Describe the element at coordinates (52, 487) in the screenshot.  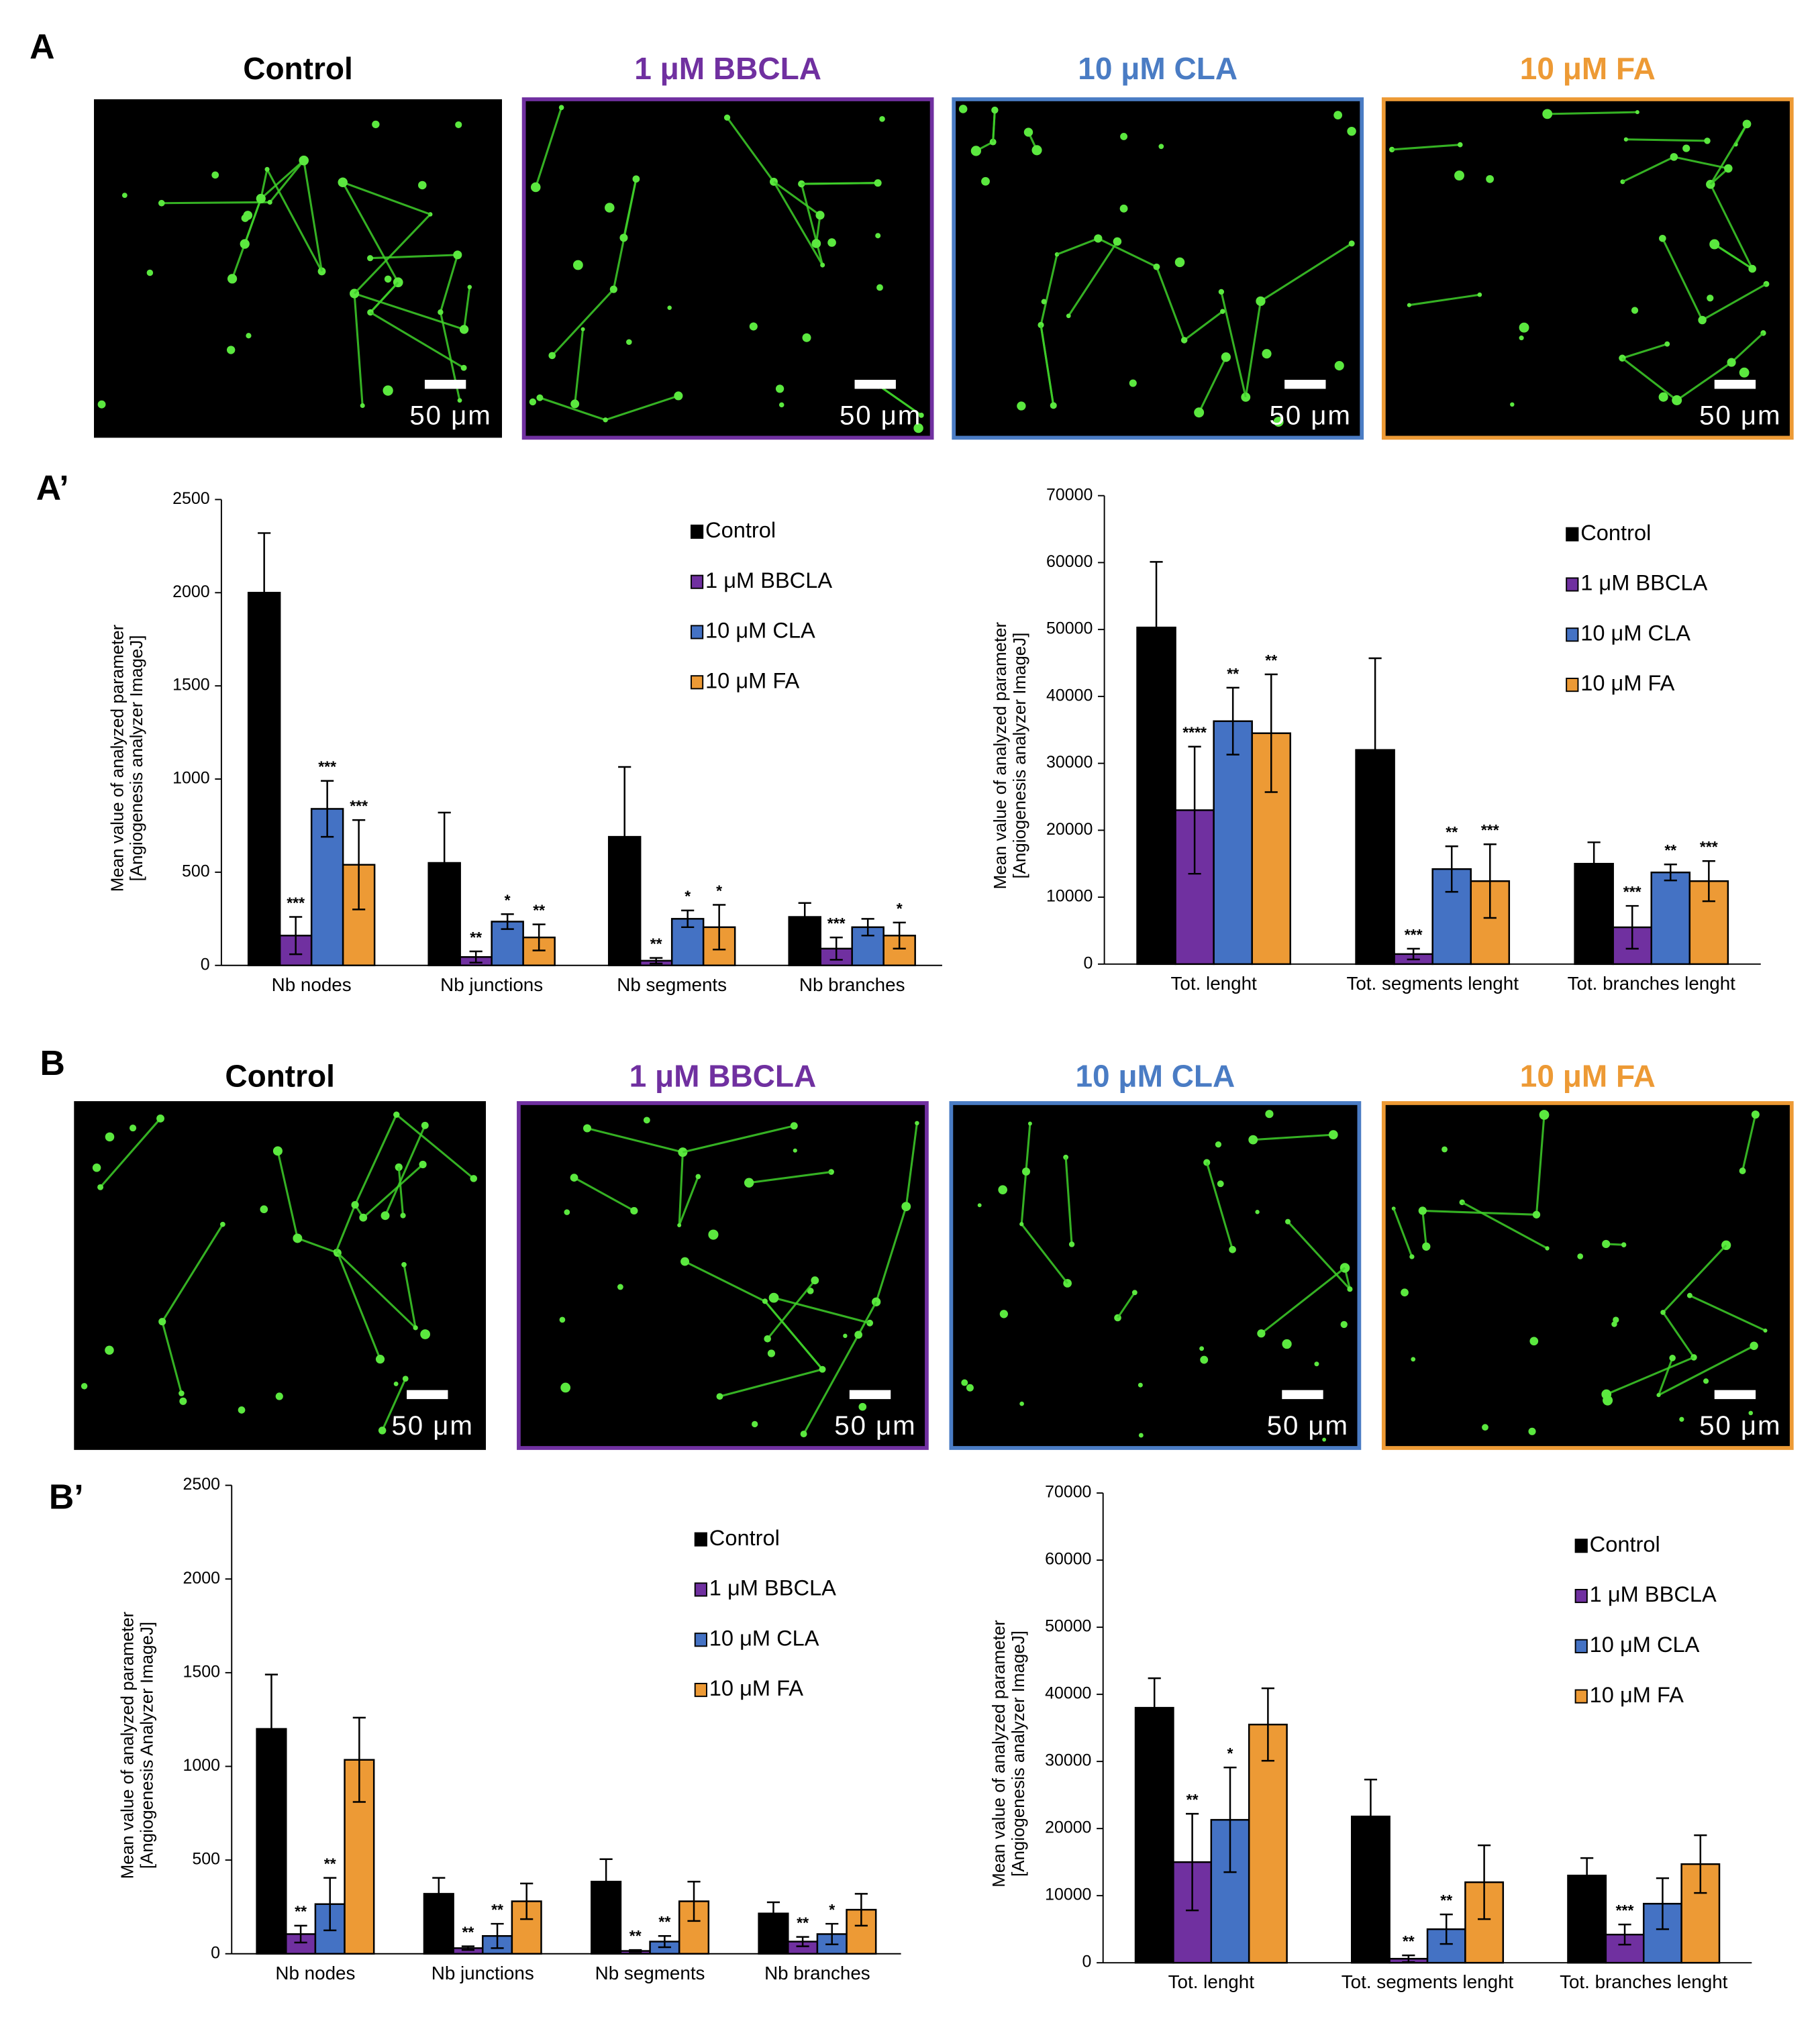
I see `panel-letter: A’` at that location.